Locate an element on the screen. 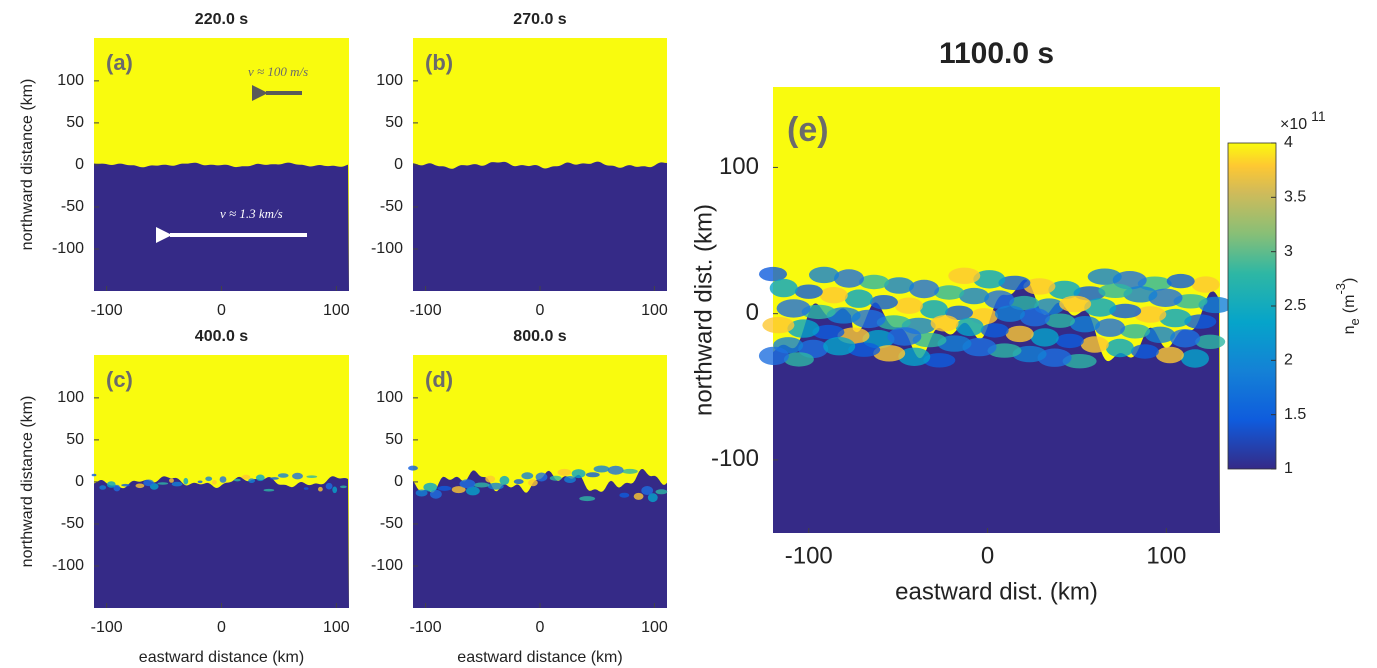 The image size is (1377, 668). label-subscript: e is located at coordinates (1354, 321).